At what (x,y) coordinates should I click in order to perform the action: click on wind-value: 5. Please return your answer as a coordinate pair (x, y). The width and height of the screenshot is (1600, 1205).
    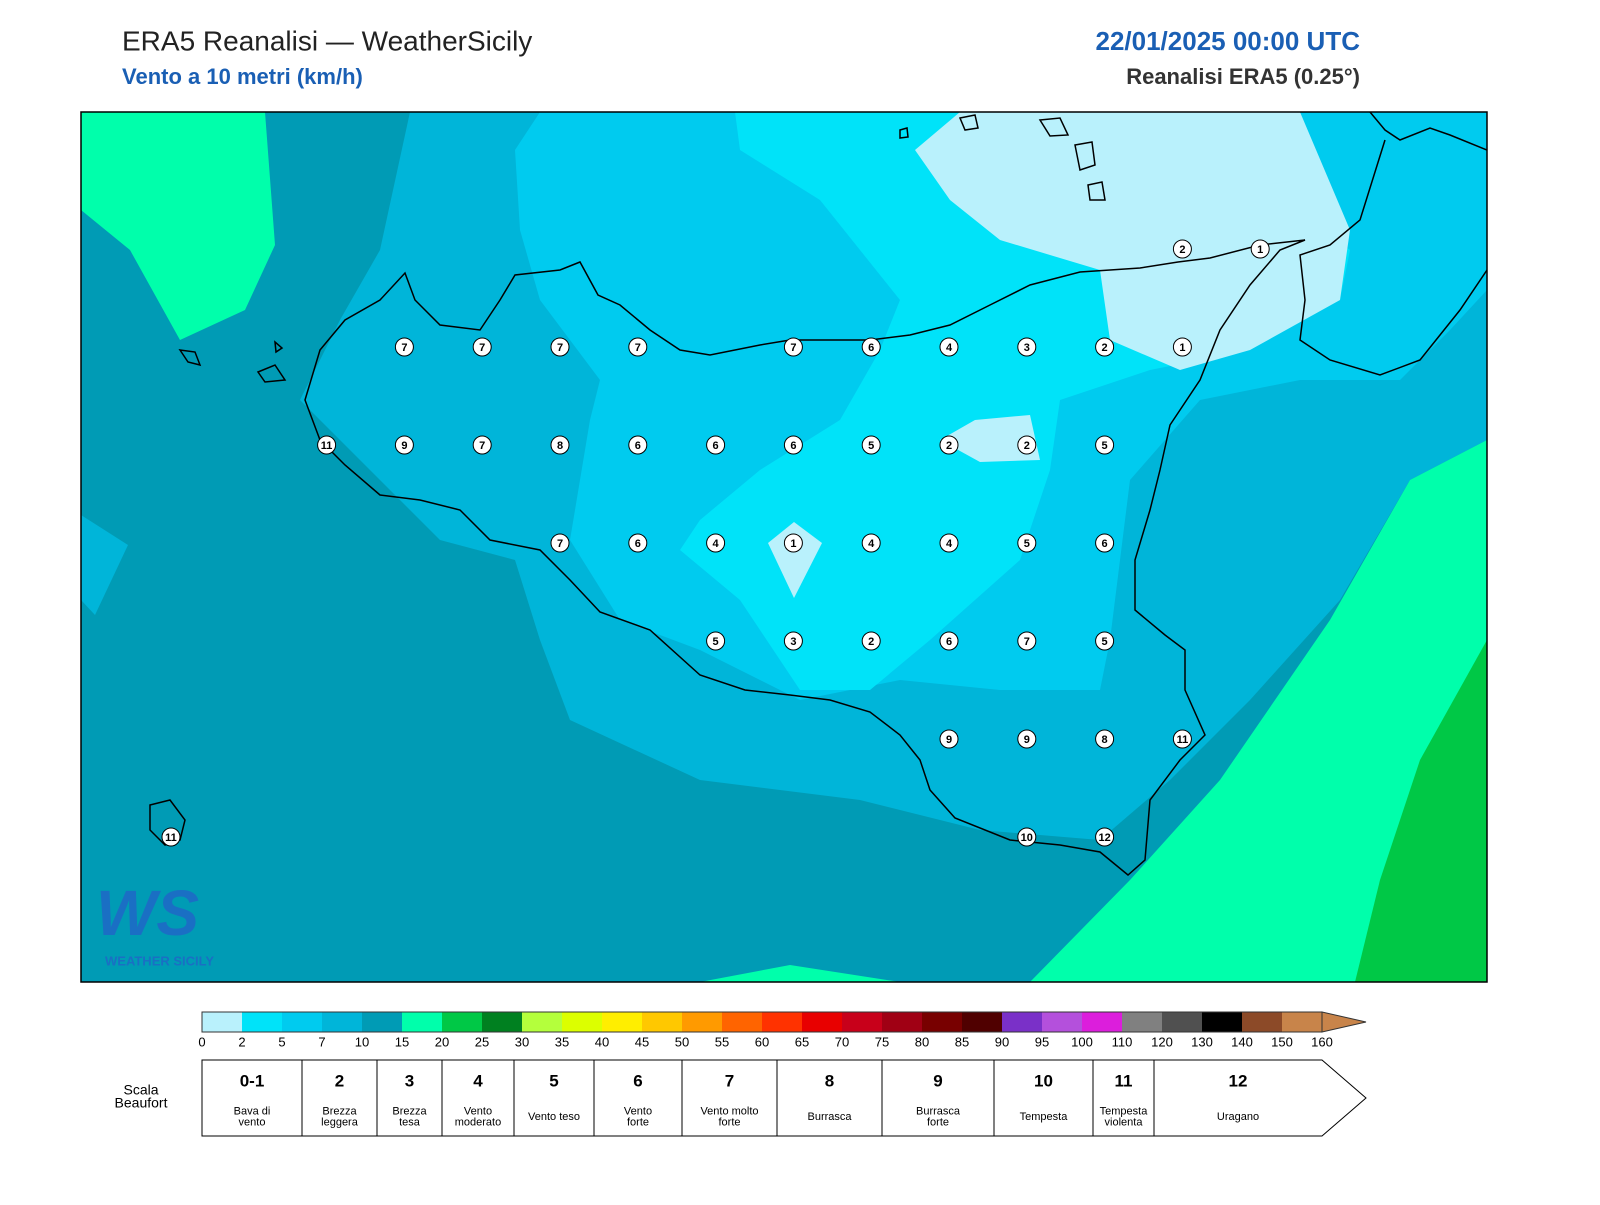
    Looking at the image, I should click on (1105, 446).